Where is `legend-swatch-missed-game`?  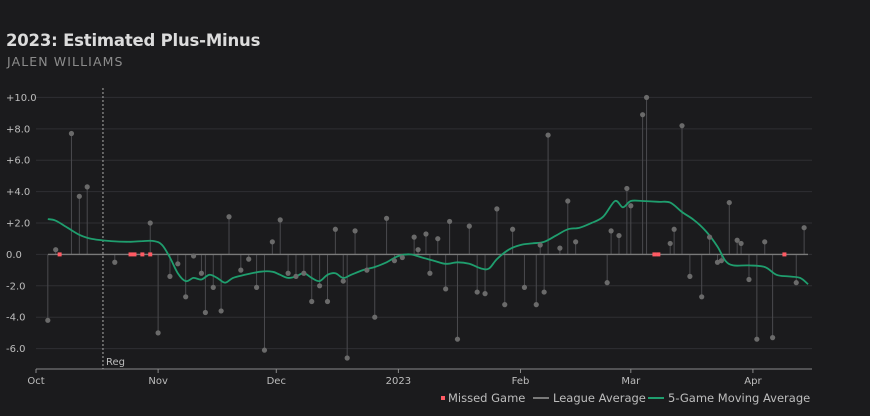
legend-swatch-missed-game is located at coordinates (443, 398).